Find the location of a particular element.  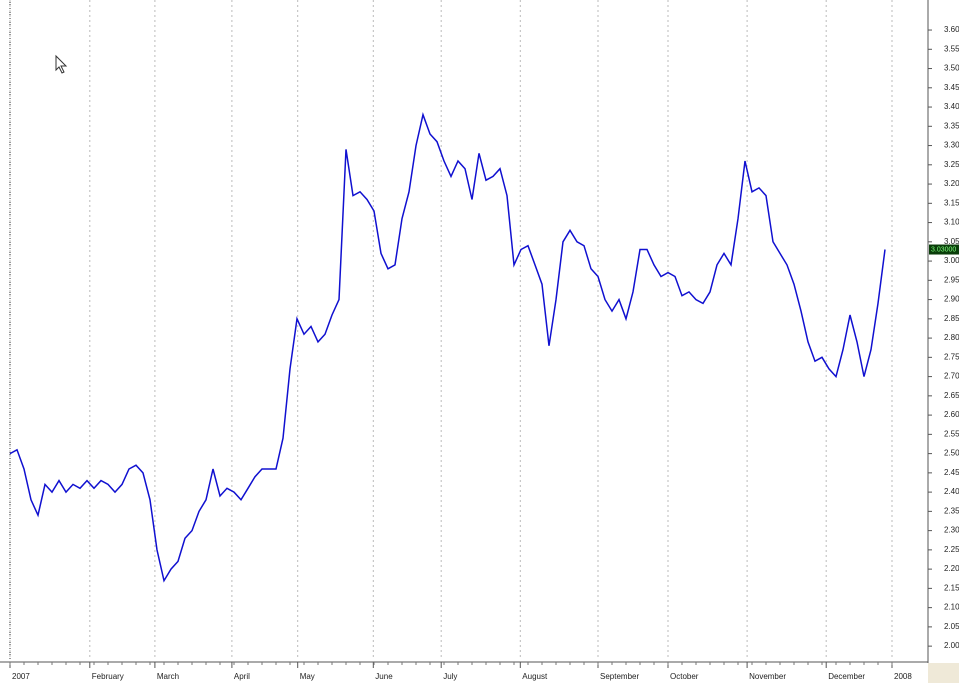

x-tick-label: July is located at coordinates (450, 676).